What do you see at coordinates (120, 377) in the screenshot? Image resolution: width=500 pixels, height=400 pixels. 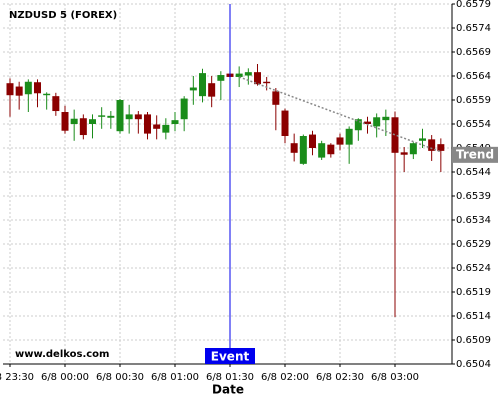 I see `x-tick-label: 6/8 00:30` at bounding box center [120, 377].